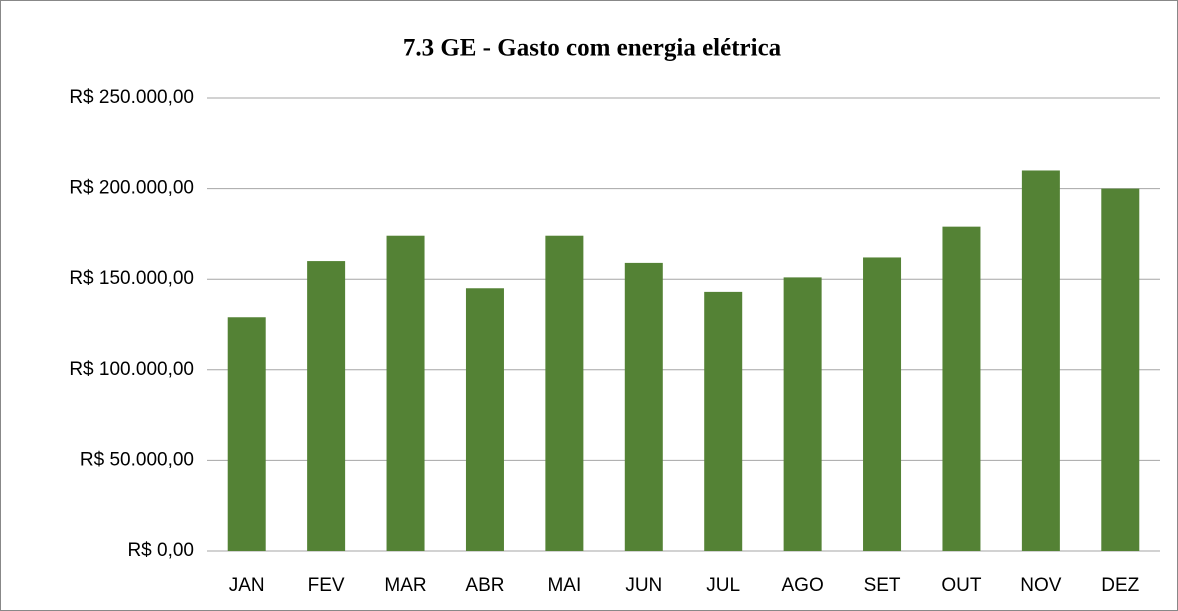 The height and width of the screenshot is (611, 1178). I want to click on x-tick-label: ABR, so click(484, 585).